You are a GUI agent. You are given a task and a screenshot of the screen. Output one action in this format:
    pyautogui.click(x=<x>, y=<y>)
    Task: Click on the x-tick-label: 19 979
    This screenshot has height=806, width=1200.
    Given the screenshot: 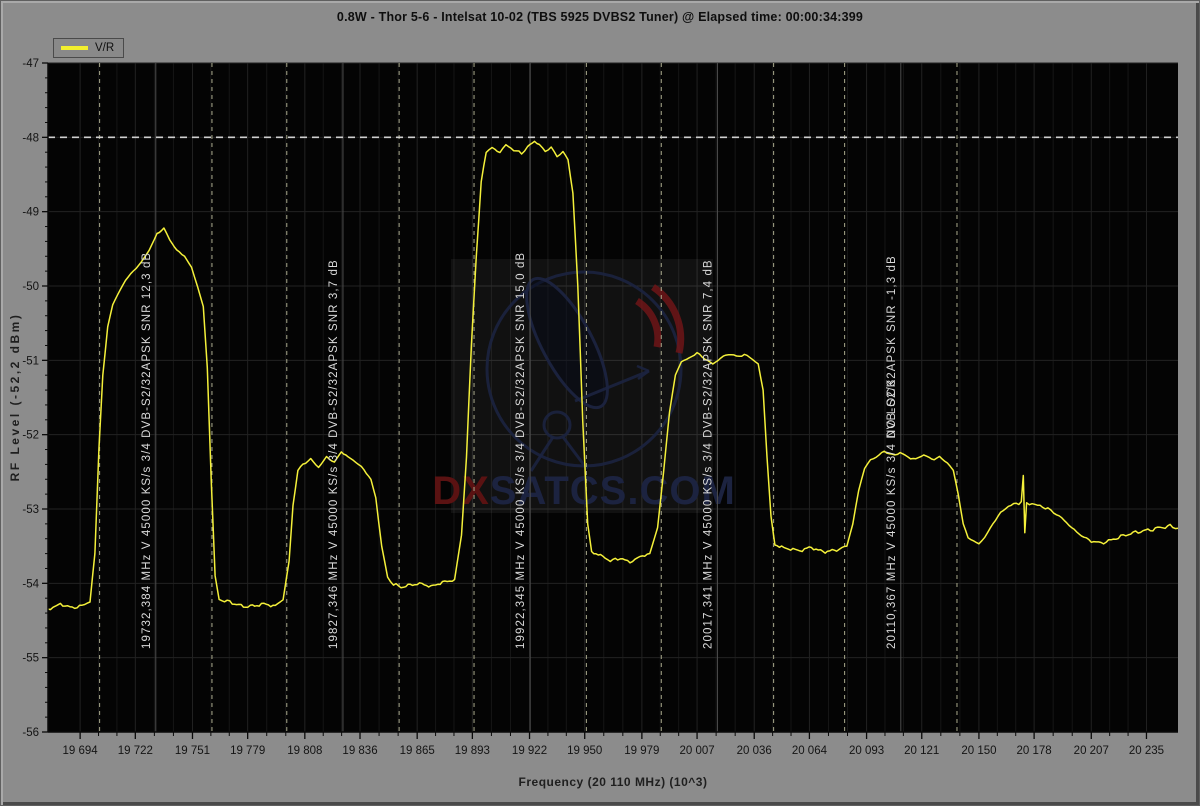 What is the action you would take?
    pyautogui.click(x=641, y=751)
    